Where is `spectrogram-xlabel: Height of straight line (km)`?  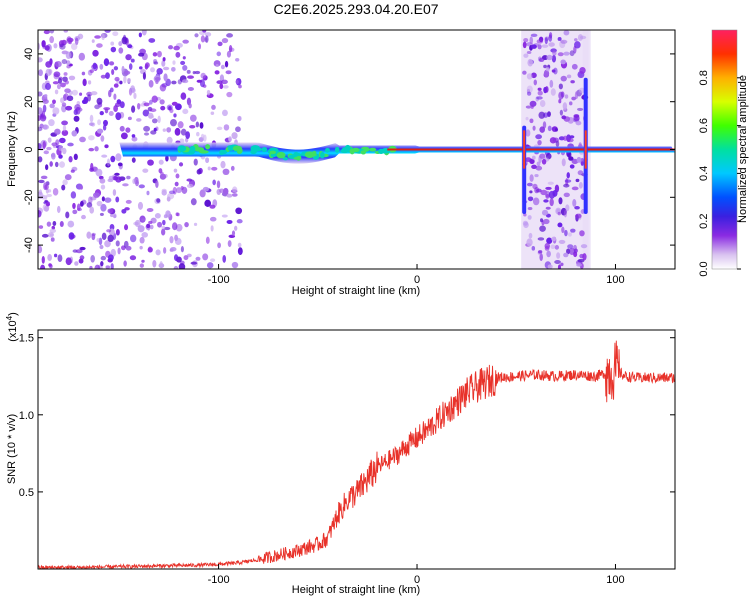 spectrogram-xlabel: Height of straight line (km) is located at coordinates (356, 291).